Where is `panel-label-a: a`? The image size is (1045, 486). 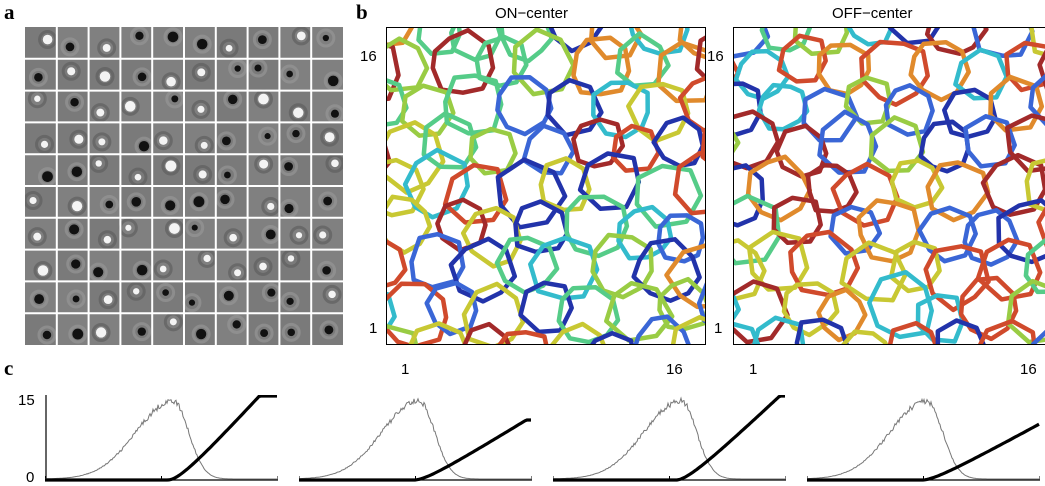
panel-label-a: a is located at coordinates (9, 12).